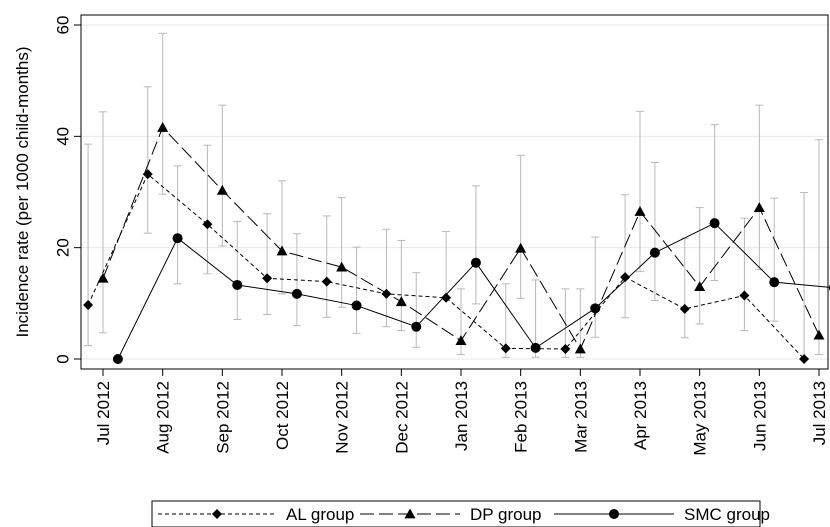  What do you see at coordinates (63, 25) in the screenshot?
I see `y-tick-label: 60` at bounding box center [63, 25].